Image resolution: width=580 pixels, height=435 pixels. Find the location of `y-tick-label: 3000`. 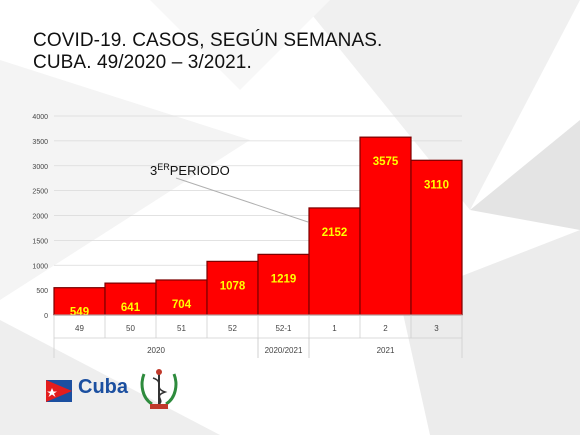

y-tick-label: 3000 is located at coordinates (40, 167).